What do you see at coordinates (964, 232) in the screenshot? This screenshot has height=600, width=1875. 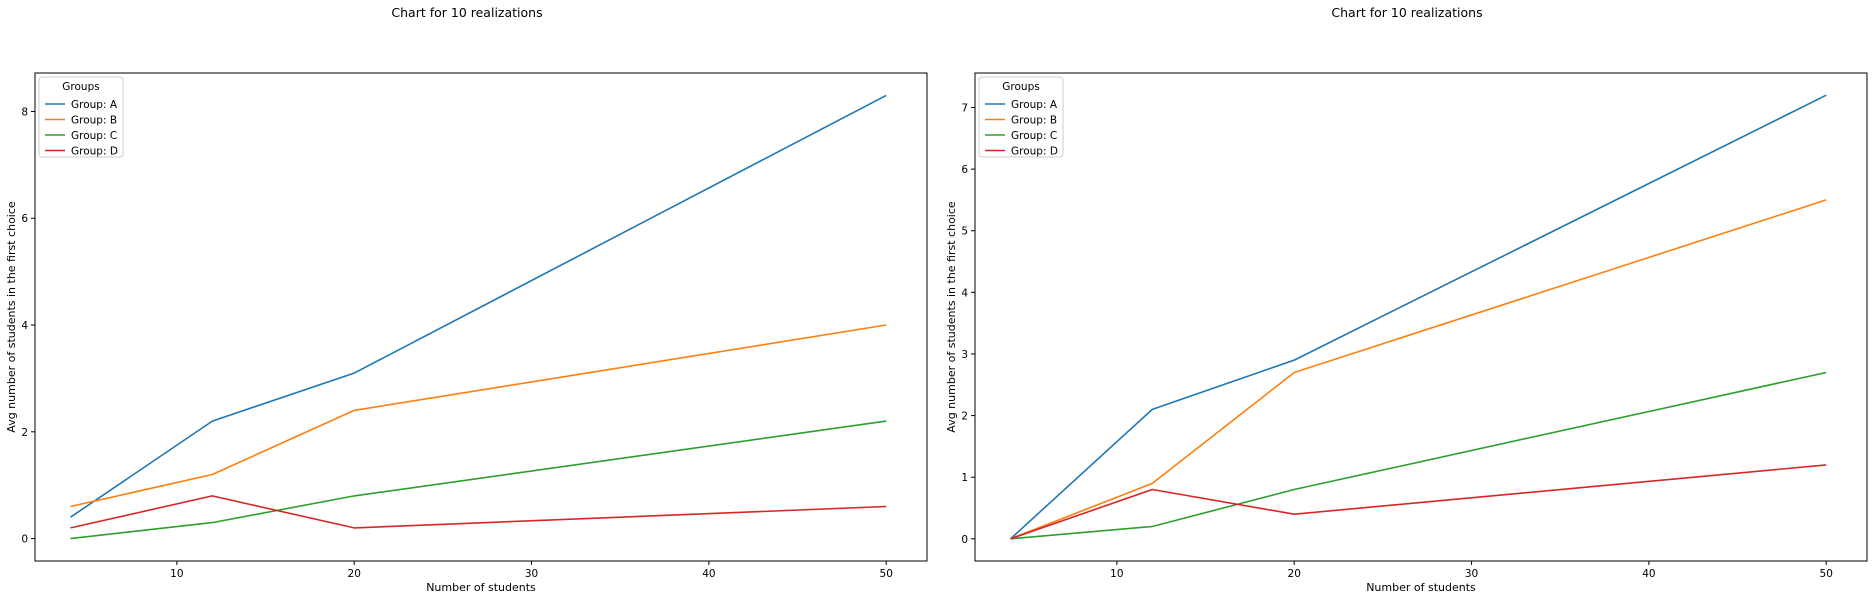 I see `y-tick-label: 5` at bounding box center [964, 232].